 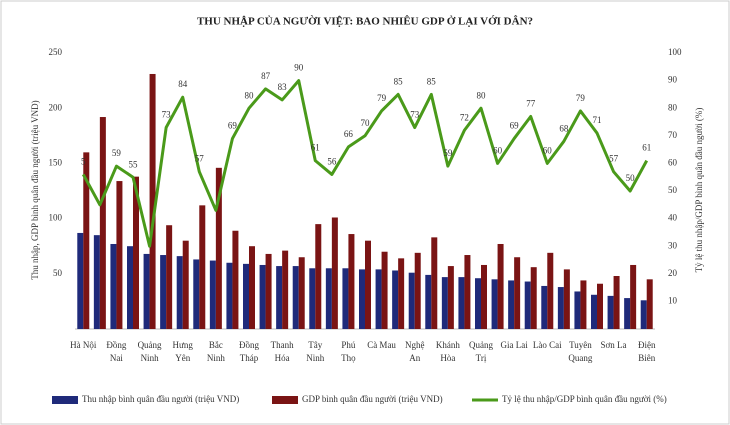 What do you see at coordinates (673, 300) in the screenshot?
I see `y2-tick-label: 10` at bounding box center [673, 300].